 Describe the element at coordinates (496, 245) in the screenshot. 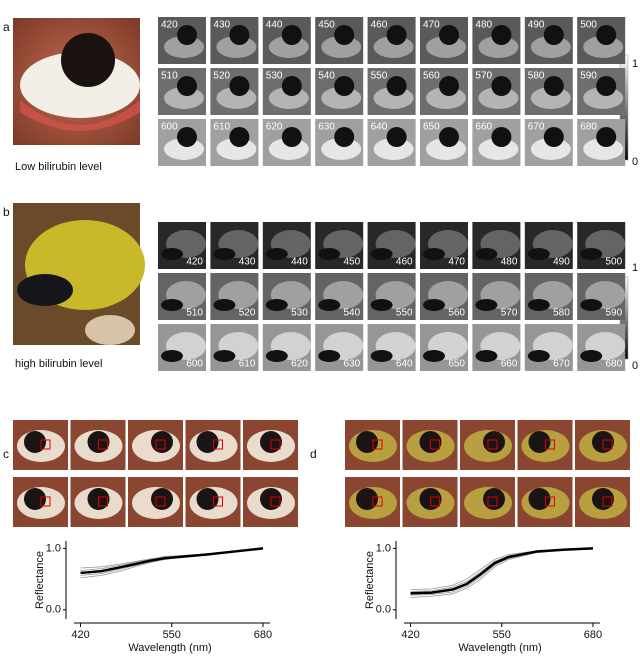

I see `spectral-image: 480` at that location.